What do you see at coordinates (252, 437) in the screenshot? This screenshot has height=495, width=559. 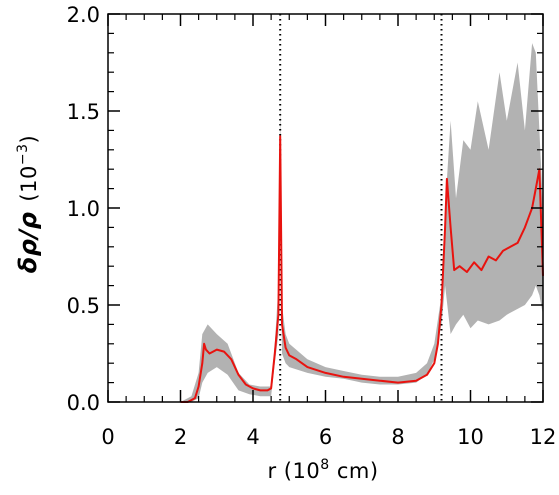 I see `x-tick-label: 4` at bounding box center [252, 437].